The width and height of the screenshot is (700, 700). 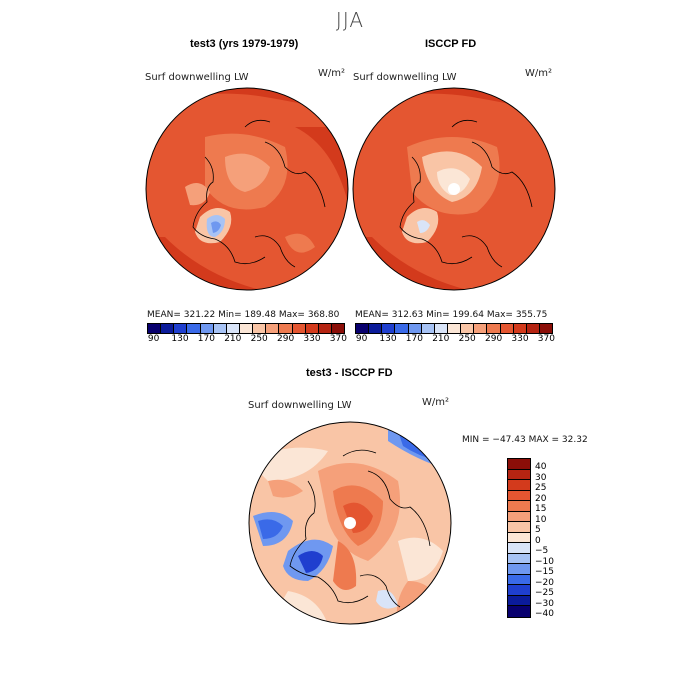 What do you see at coordinates (538, 540) in the screenshot?
I see `diff-colorbar-tick-label: 0` at bounding box center [538, 540].